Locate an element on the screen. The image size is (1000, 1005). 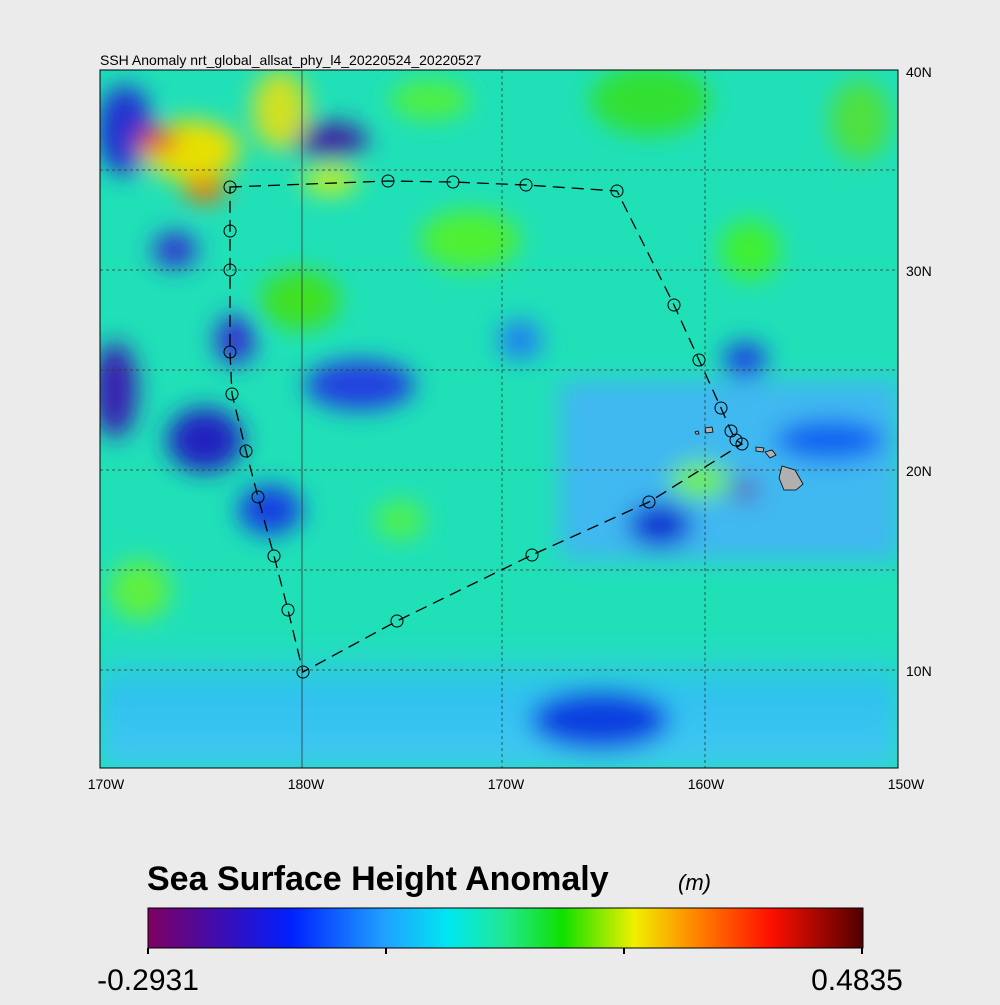
hawaii-islands is located at coordinates (749, 458).